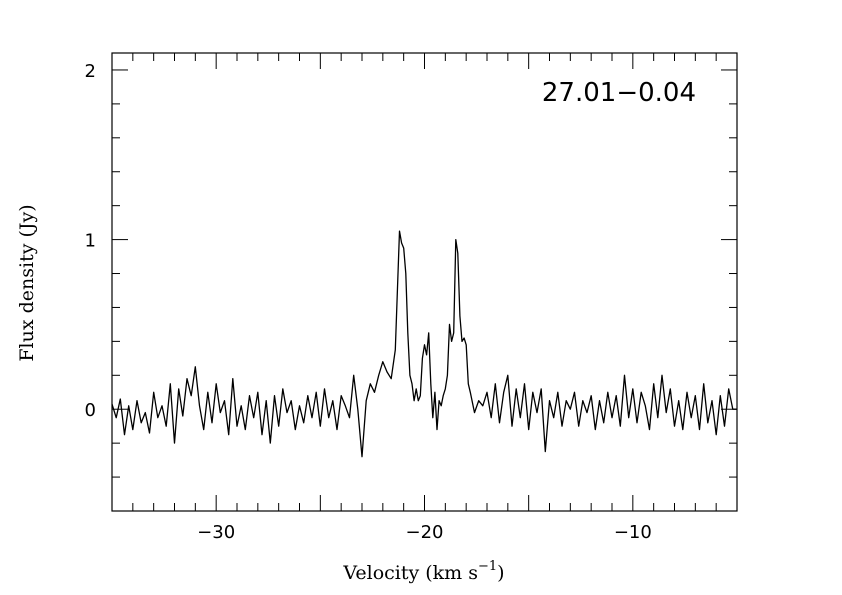 This screenshot has height=595, width=842. I want to click on y-tick-label: 1, so click(90, 241).